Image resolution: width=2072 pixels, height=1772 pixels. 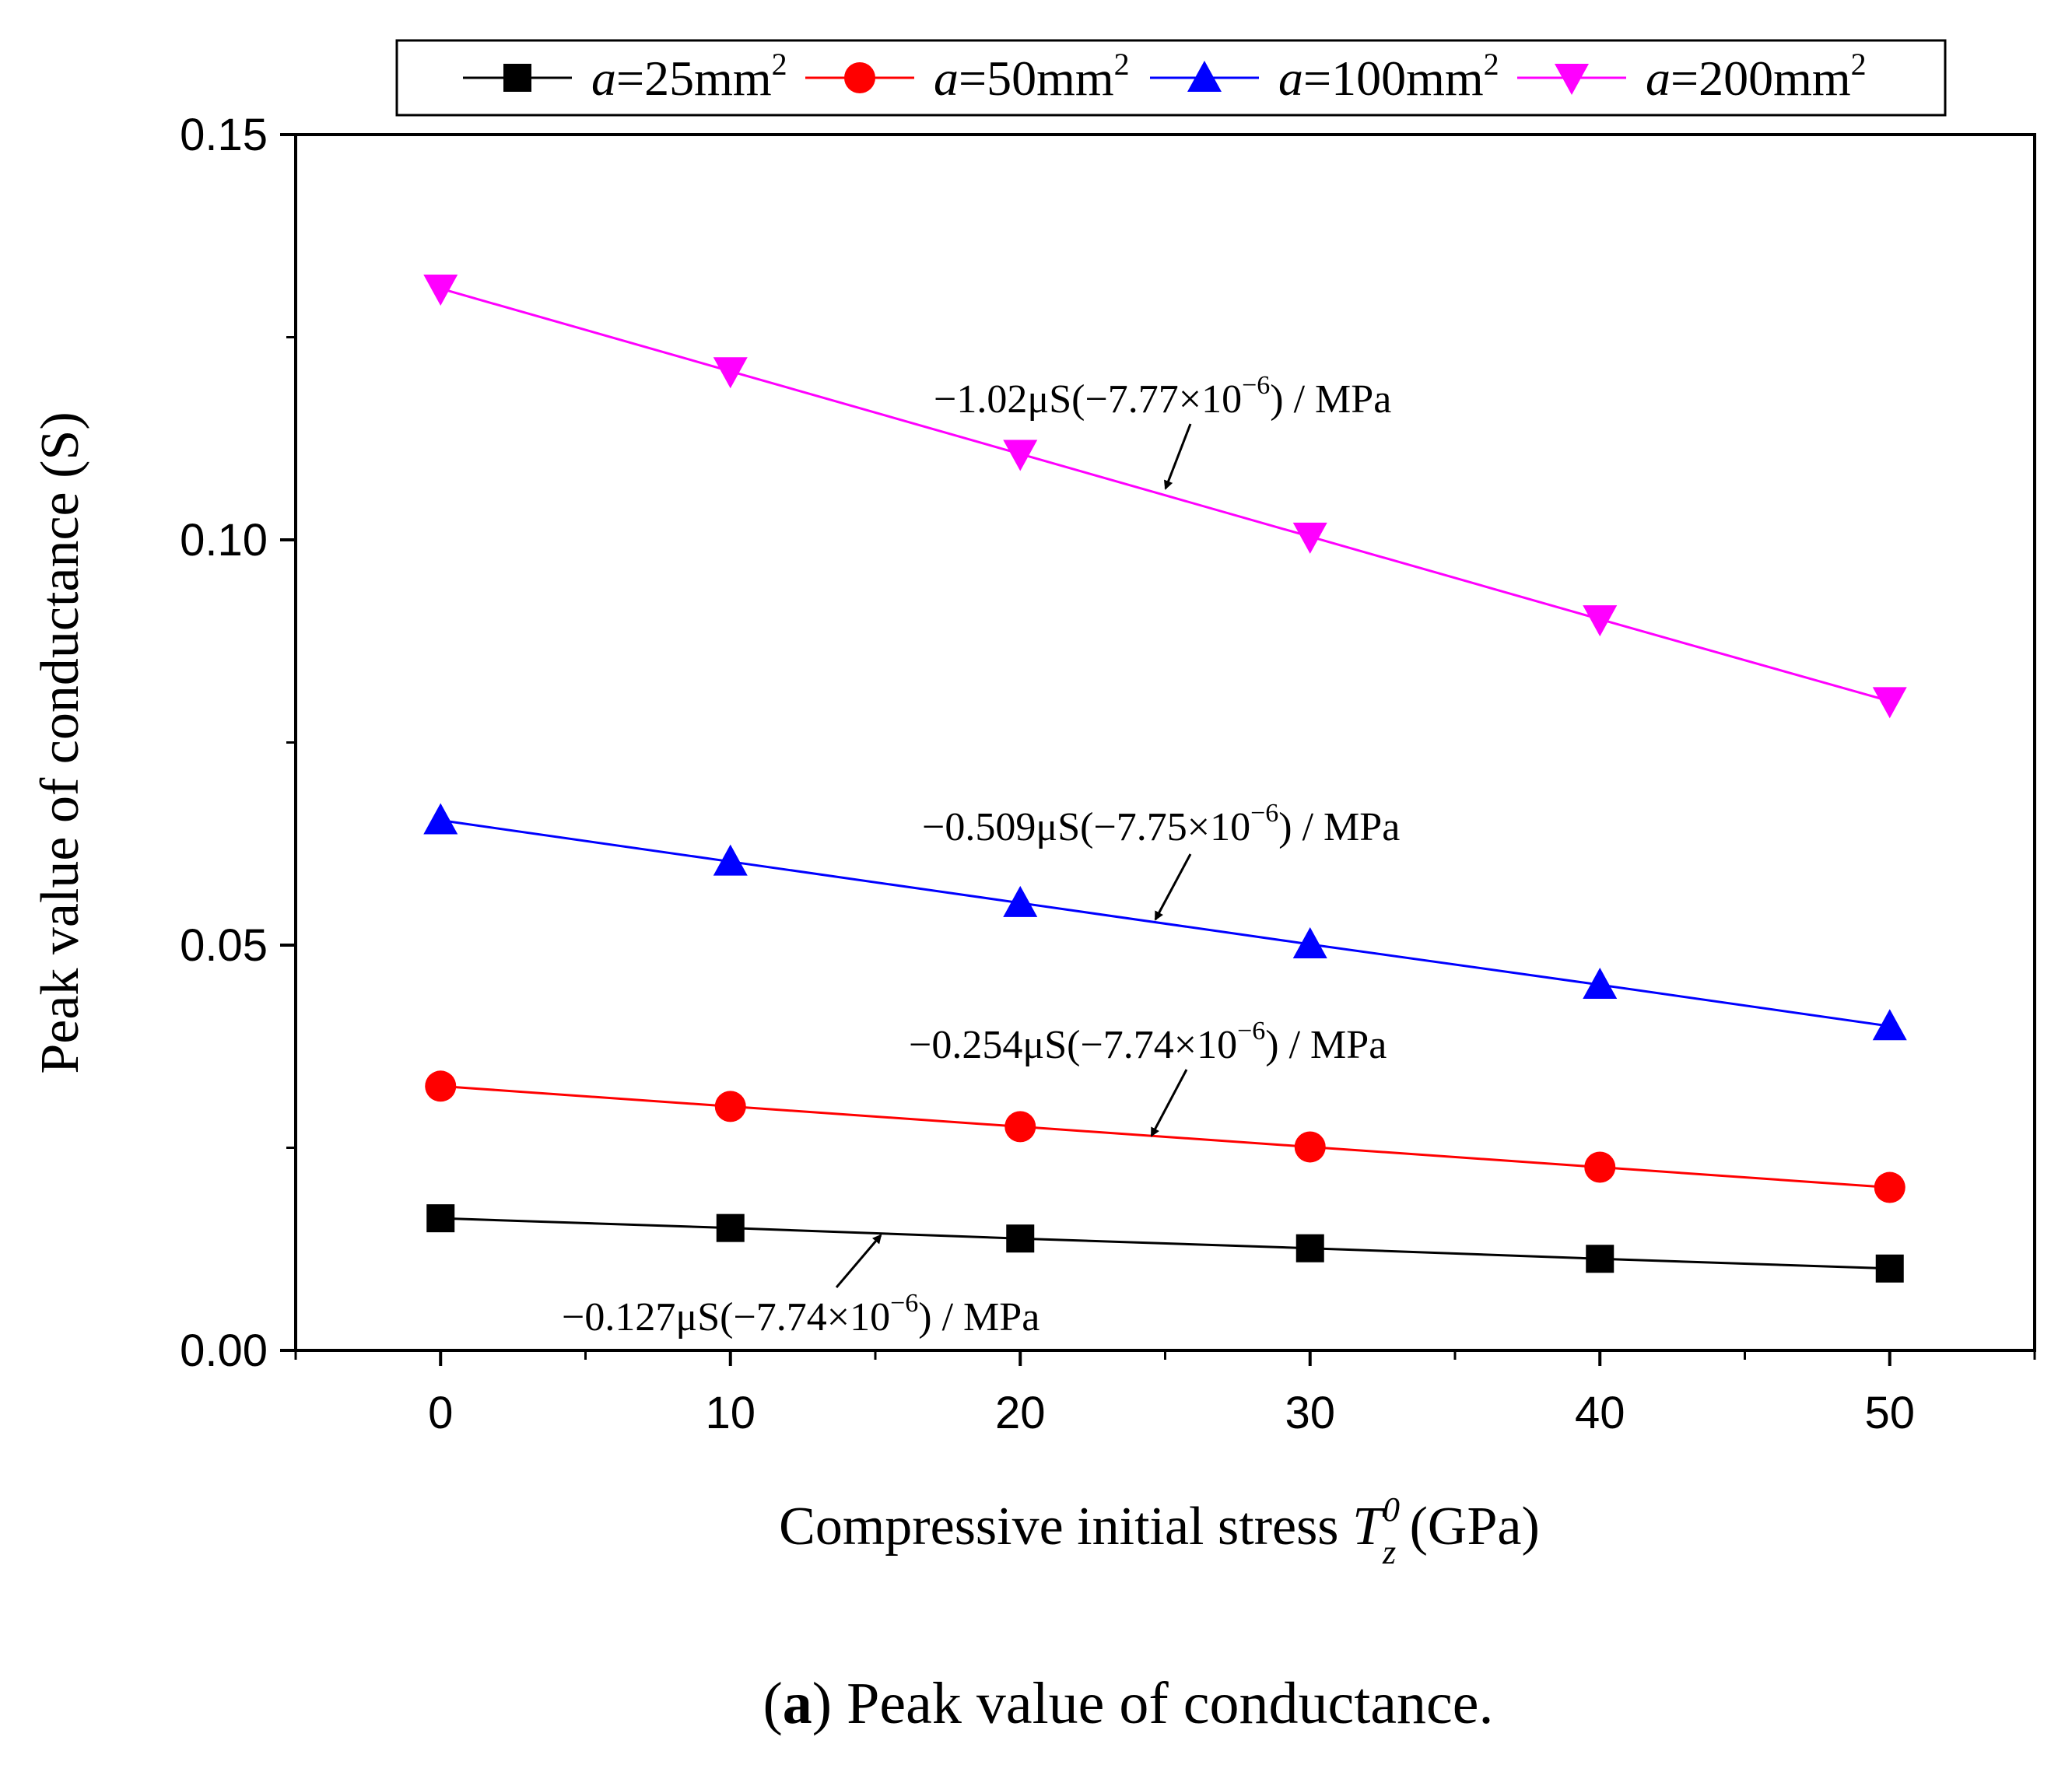 I want to click on slope-annotation-3: −0.127μS(−7.74×10−6) / MPa, so click(x=801, y=1287).